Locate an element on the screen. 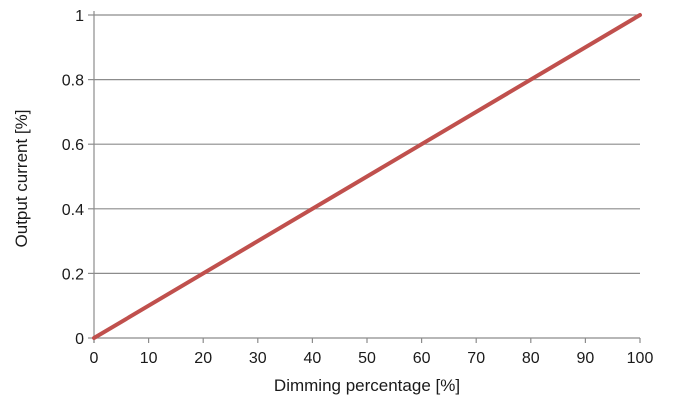 This screenshot has width=673, height=401. x-tick-label: 70 is located at coordinates (476, 358).